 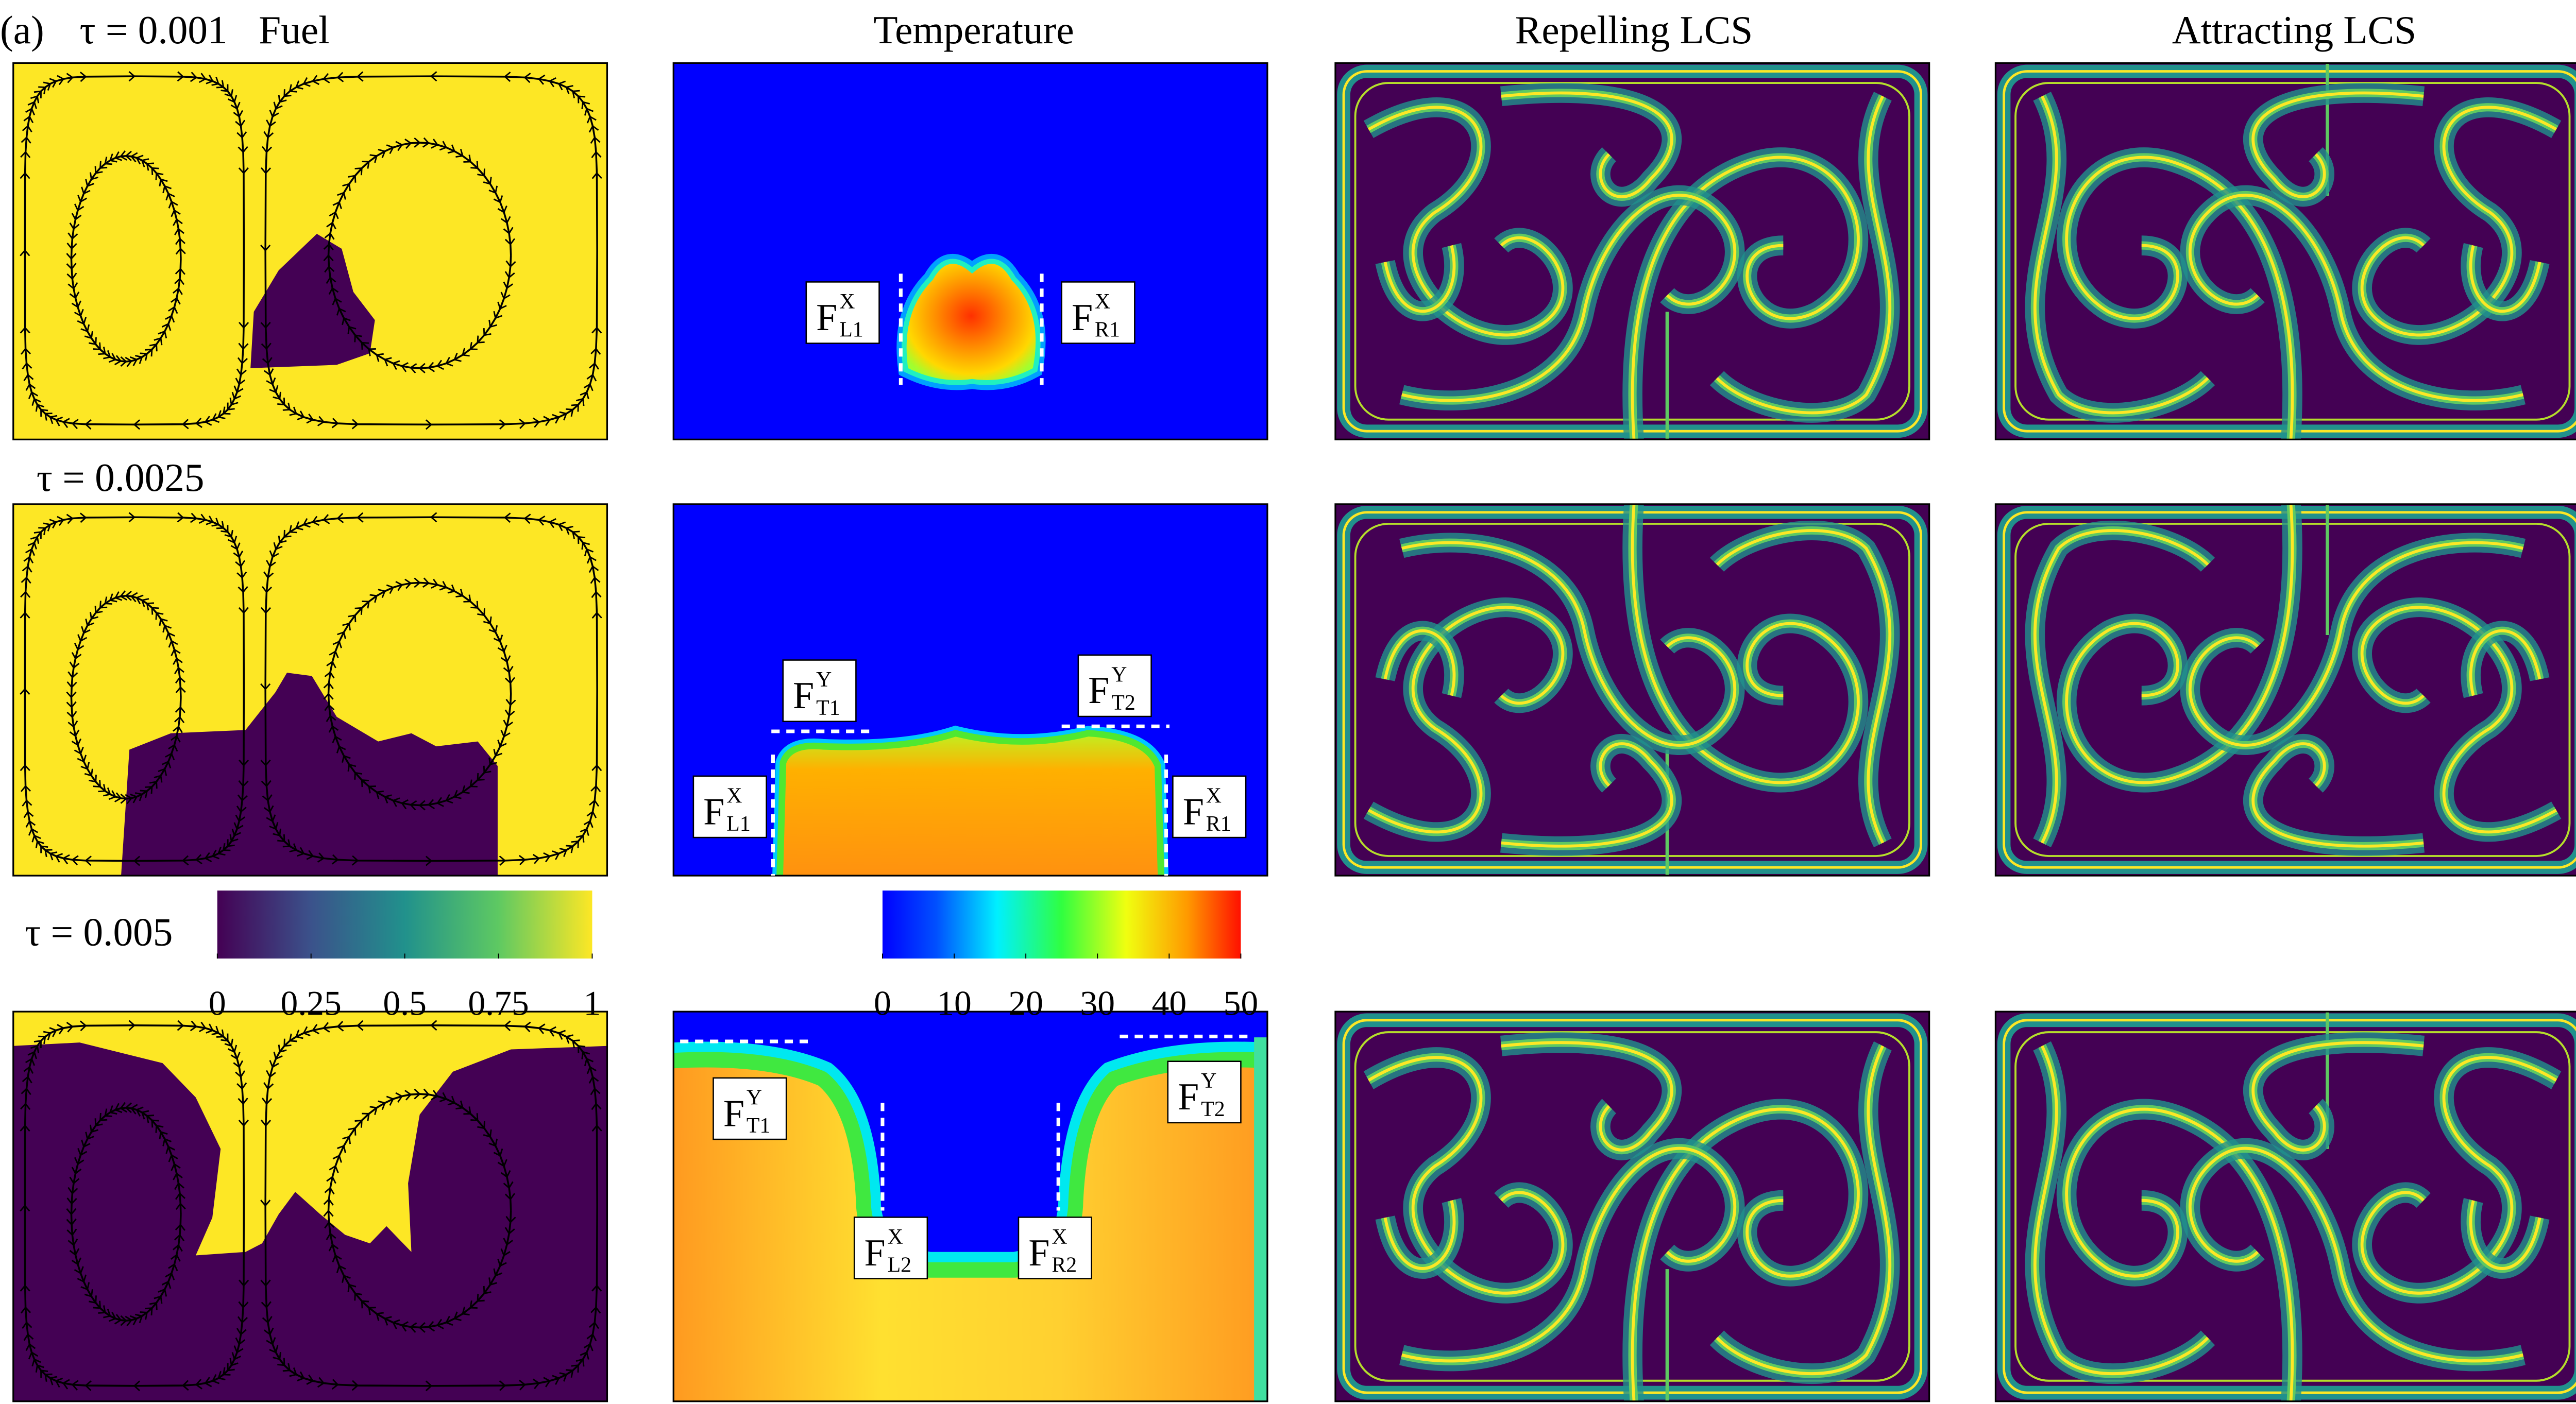 I want to click on colorbar-tick-label: 0.75, so click(x=498, y=1004).